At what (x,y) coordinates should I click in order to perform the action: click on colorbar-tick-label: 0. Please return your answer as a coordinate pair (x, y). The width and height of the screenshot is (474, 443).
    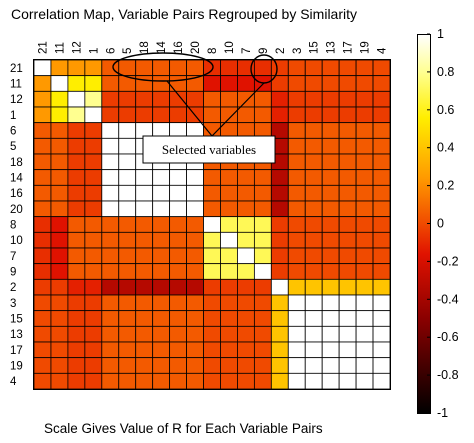
    Looking at the image, I should click on (440, 224).